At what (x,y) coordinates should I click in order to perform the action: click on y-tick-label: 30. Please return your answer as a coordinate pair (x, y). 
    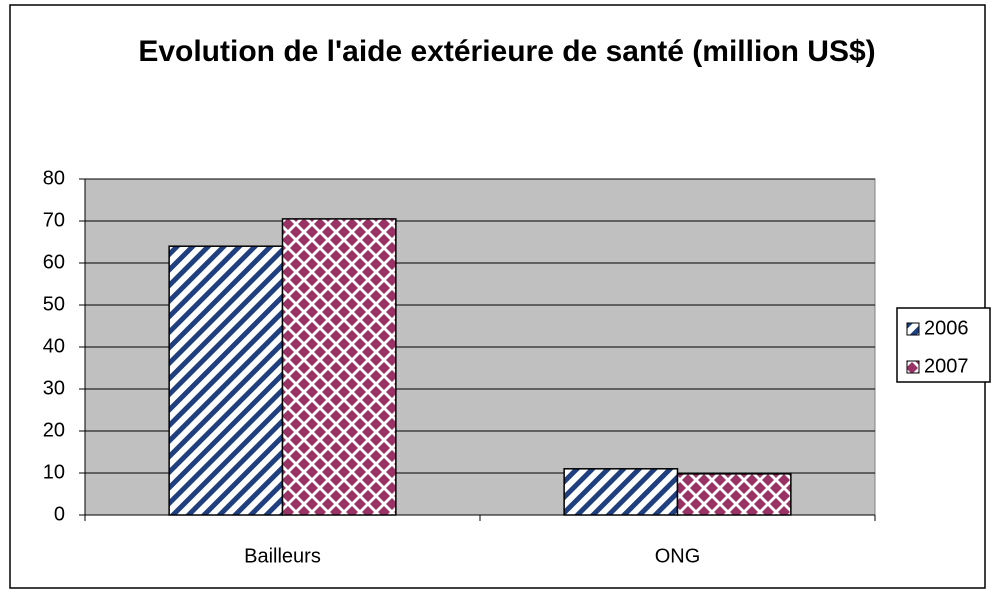
    Looking at the image, I should click on (54, 388).